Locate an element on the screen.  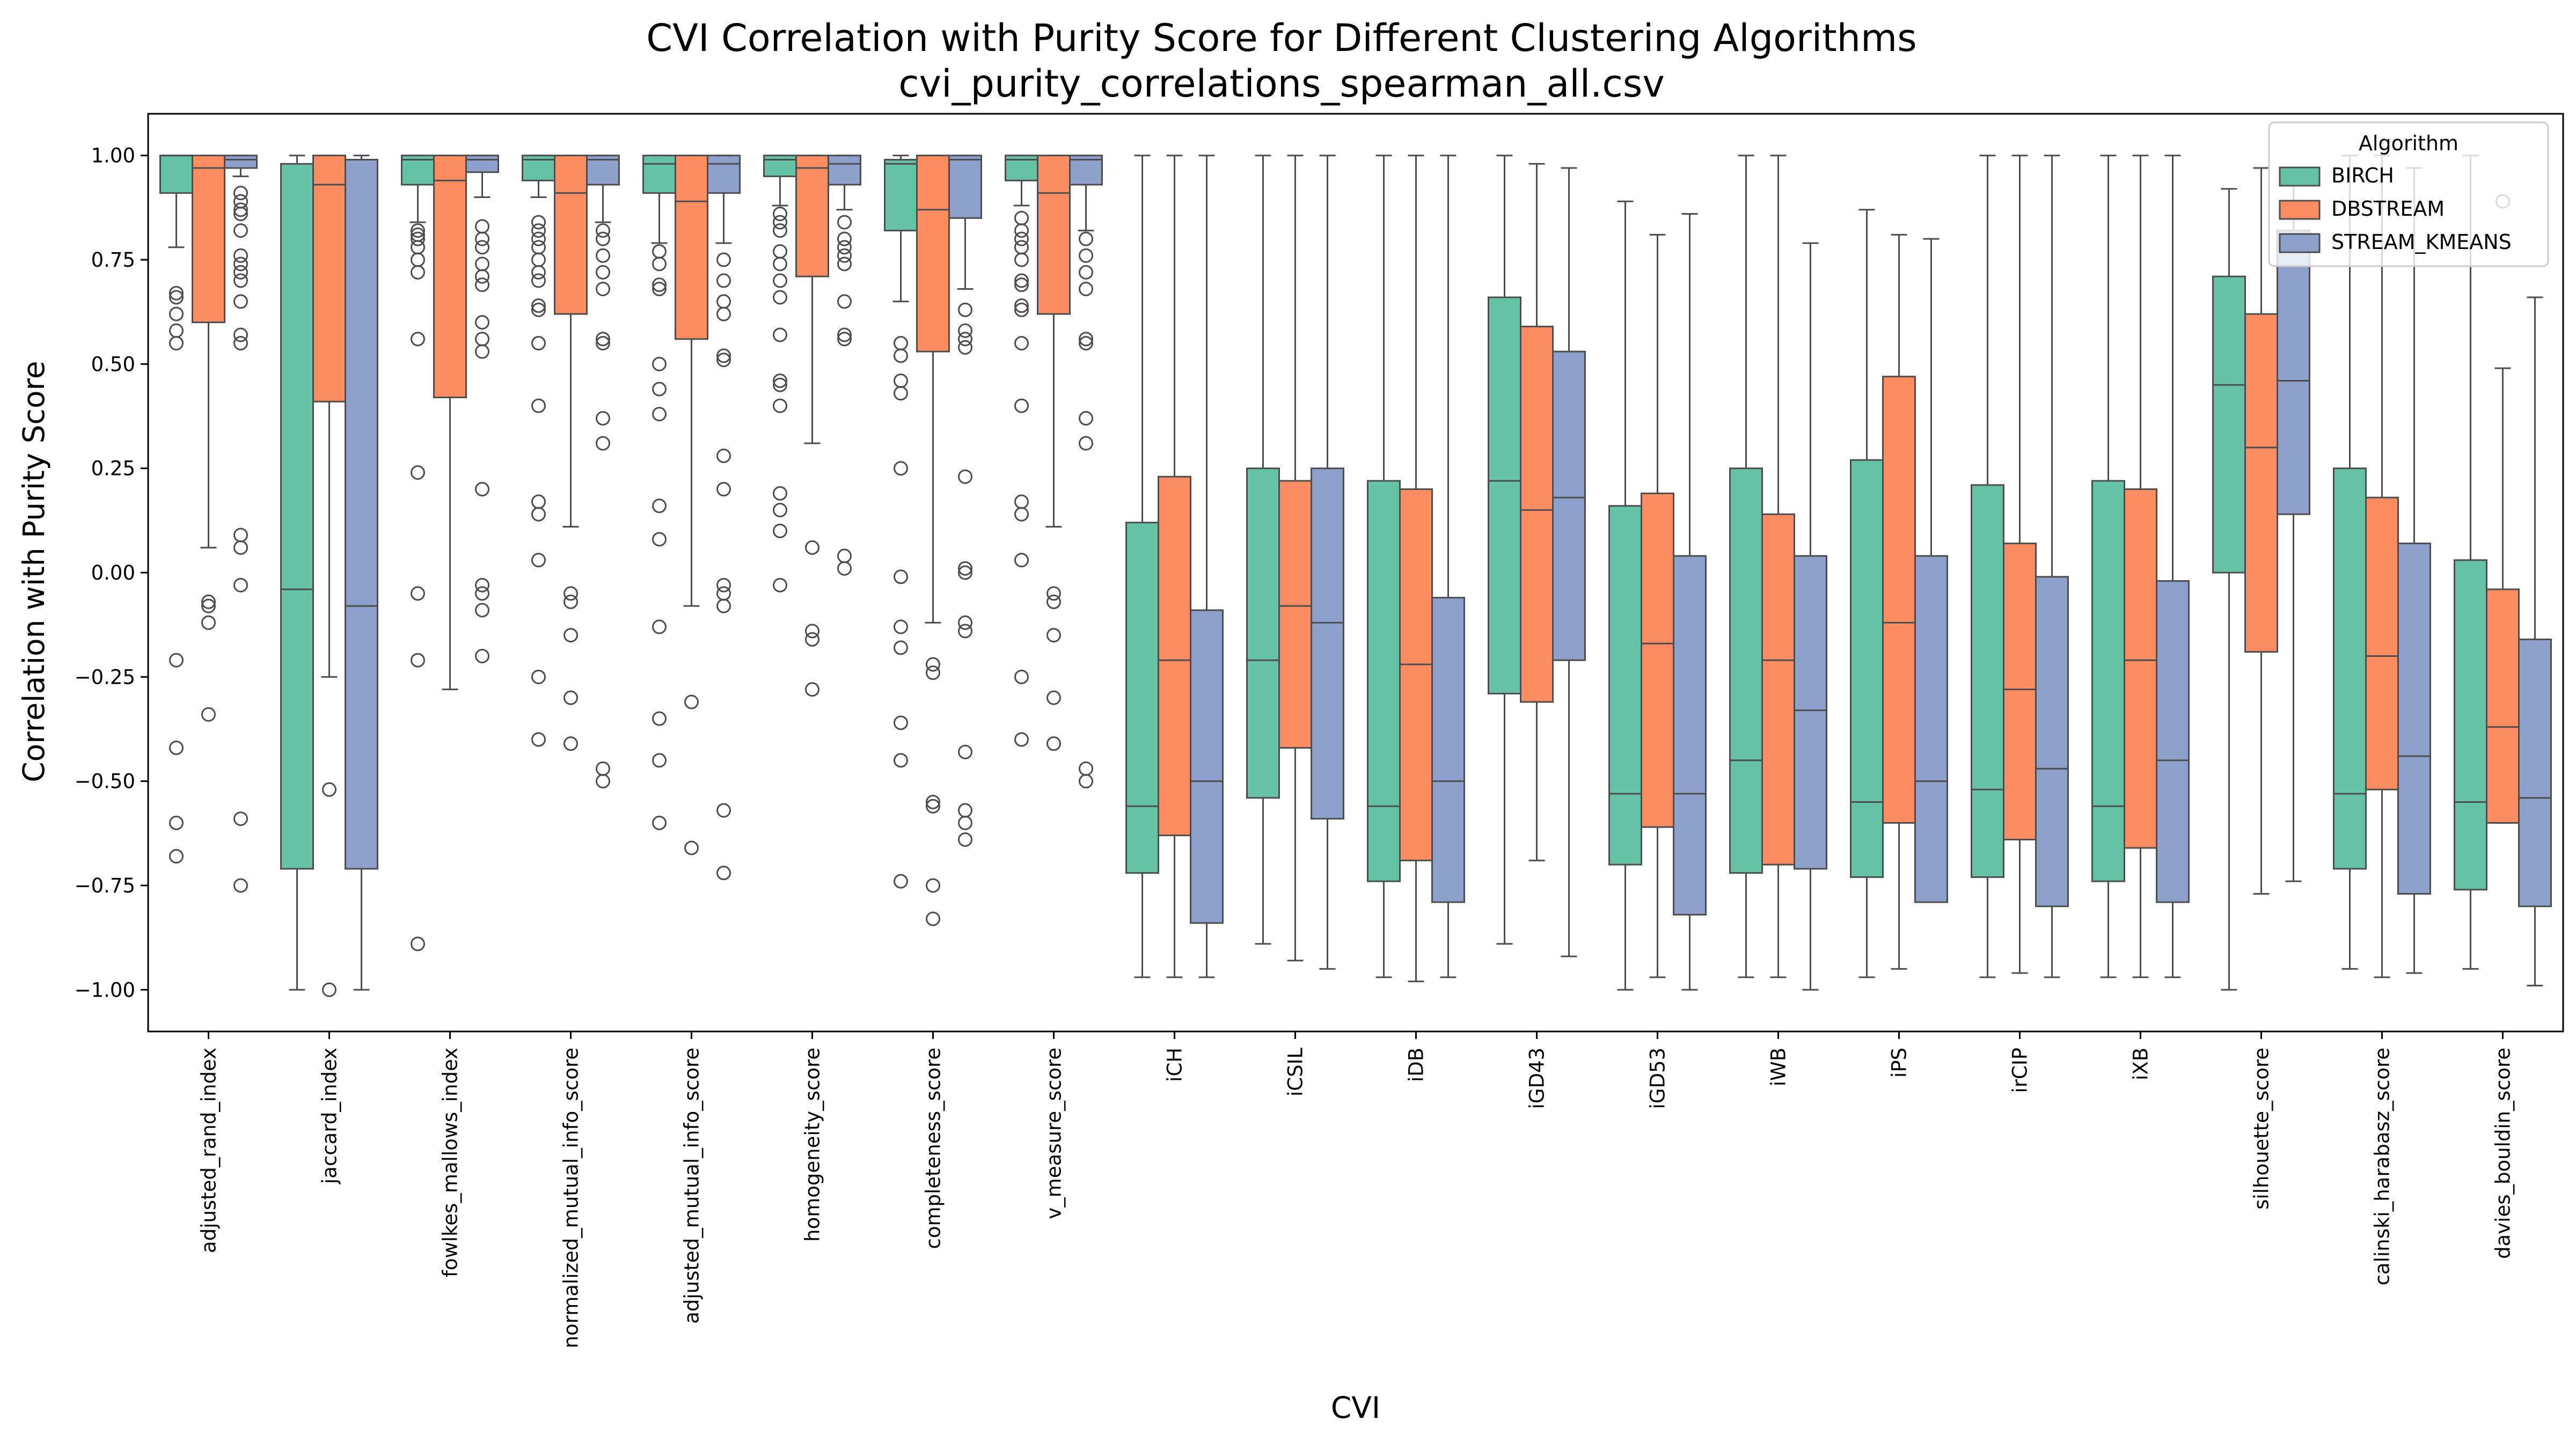
y-axis-label: Correlation with Purity Score is located at coordinates (34, 571).